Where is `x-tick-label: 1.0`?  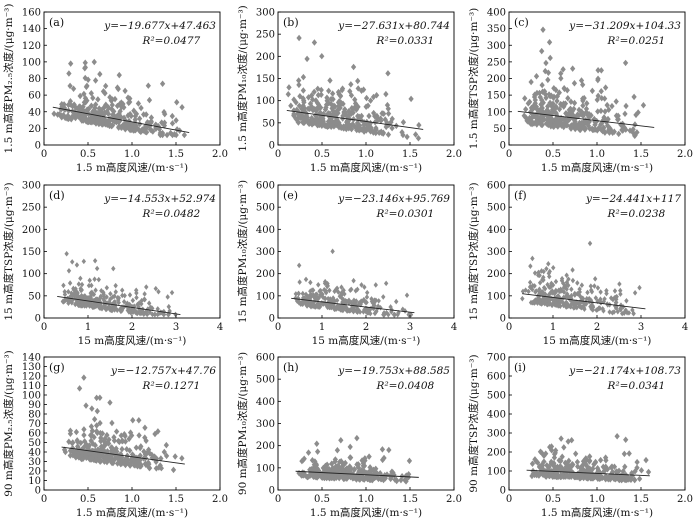
x-tick-label: 1.0 is located at coordinates (366, 499).